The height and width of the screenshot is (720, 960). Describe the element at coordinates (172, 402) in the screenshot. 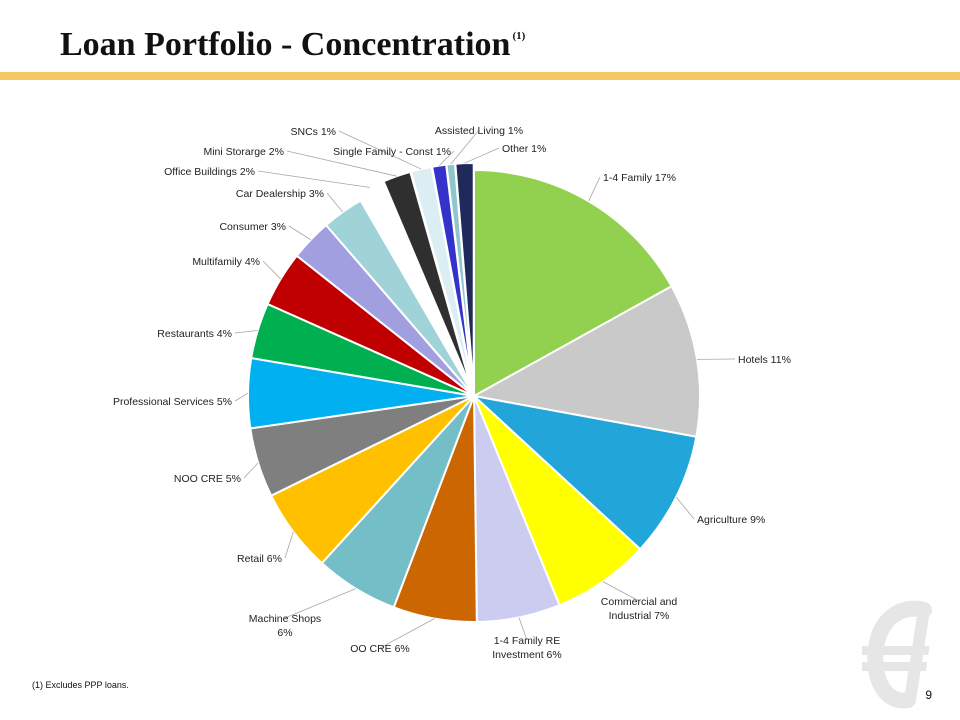

I see `slice-label: Professional Services 5%` at that location.